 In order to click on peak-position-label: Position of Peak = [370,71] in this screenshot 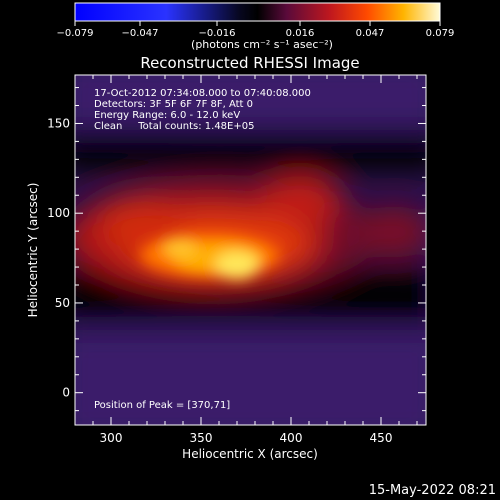, I will do `click(162, 405)`.